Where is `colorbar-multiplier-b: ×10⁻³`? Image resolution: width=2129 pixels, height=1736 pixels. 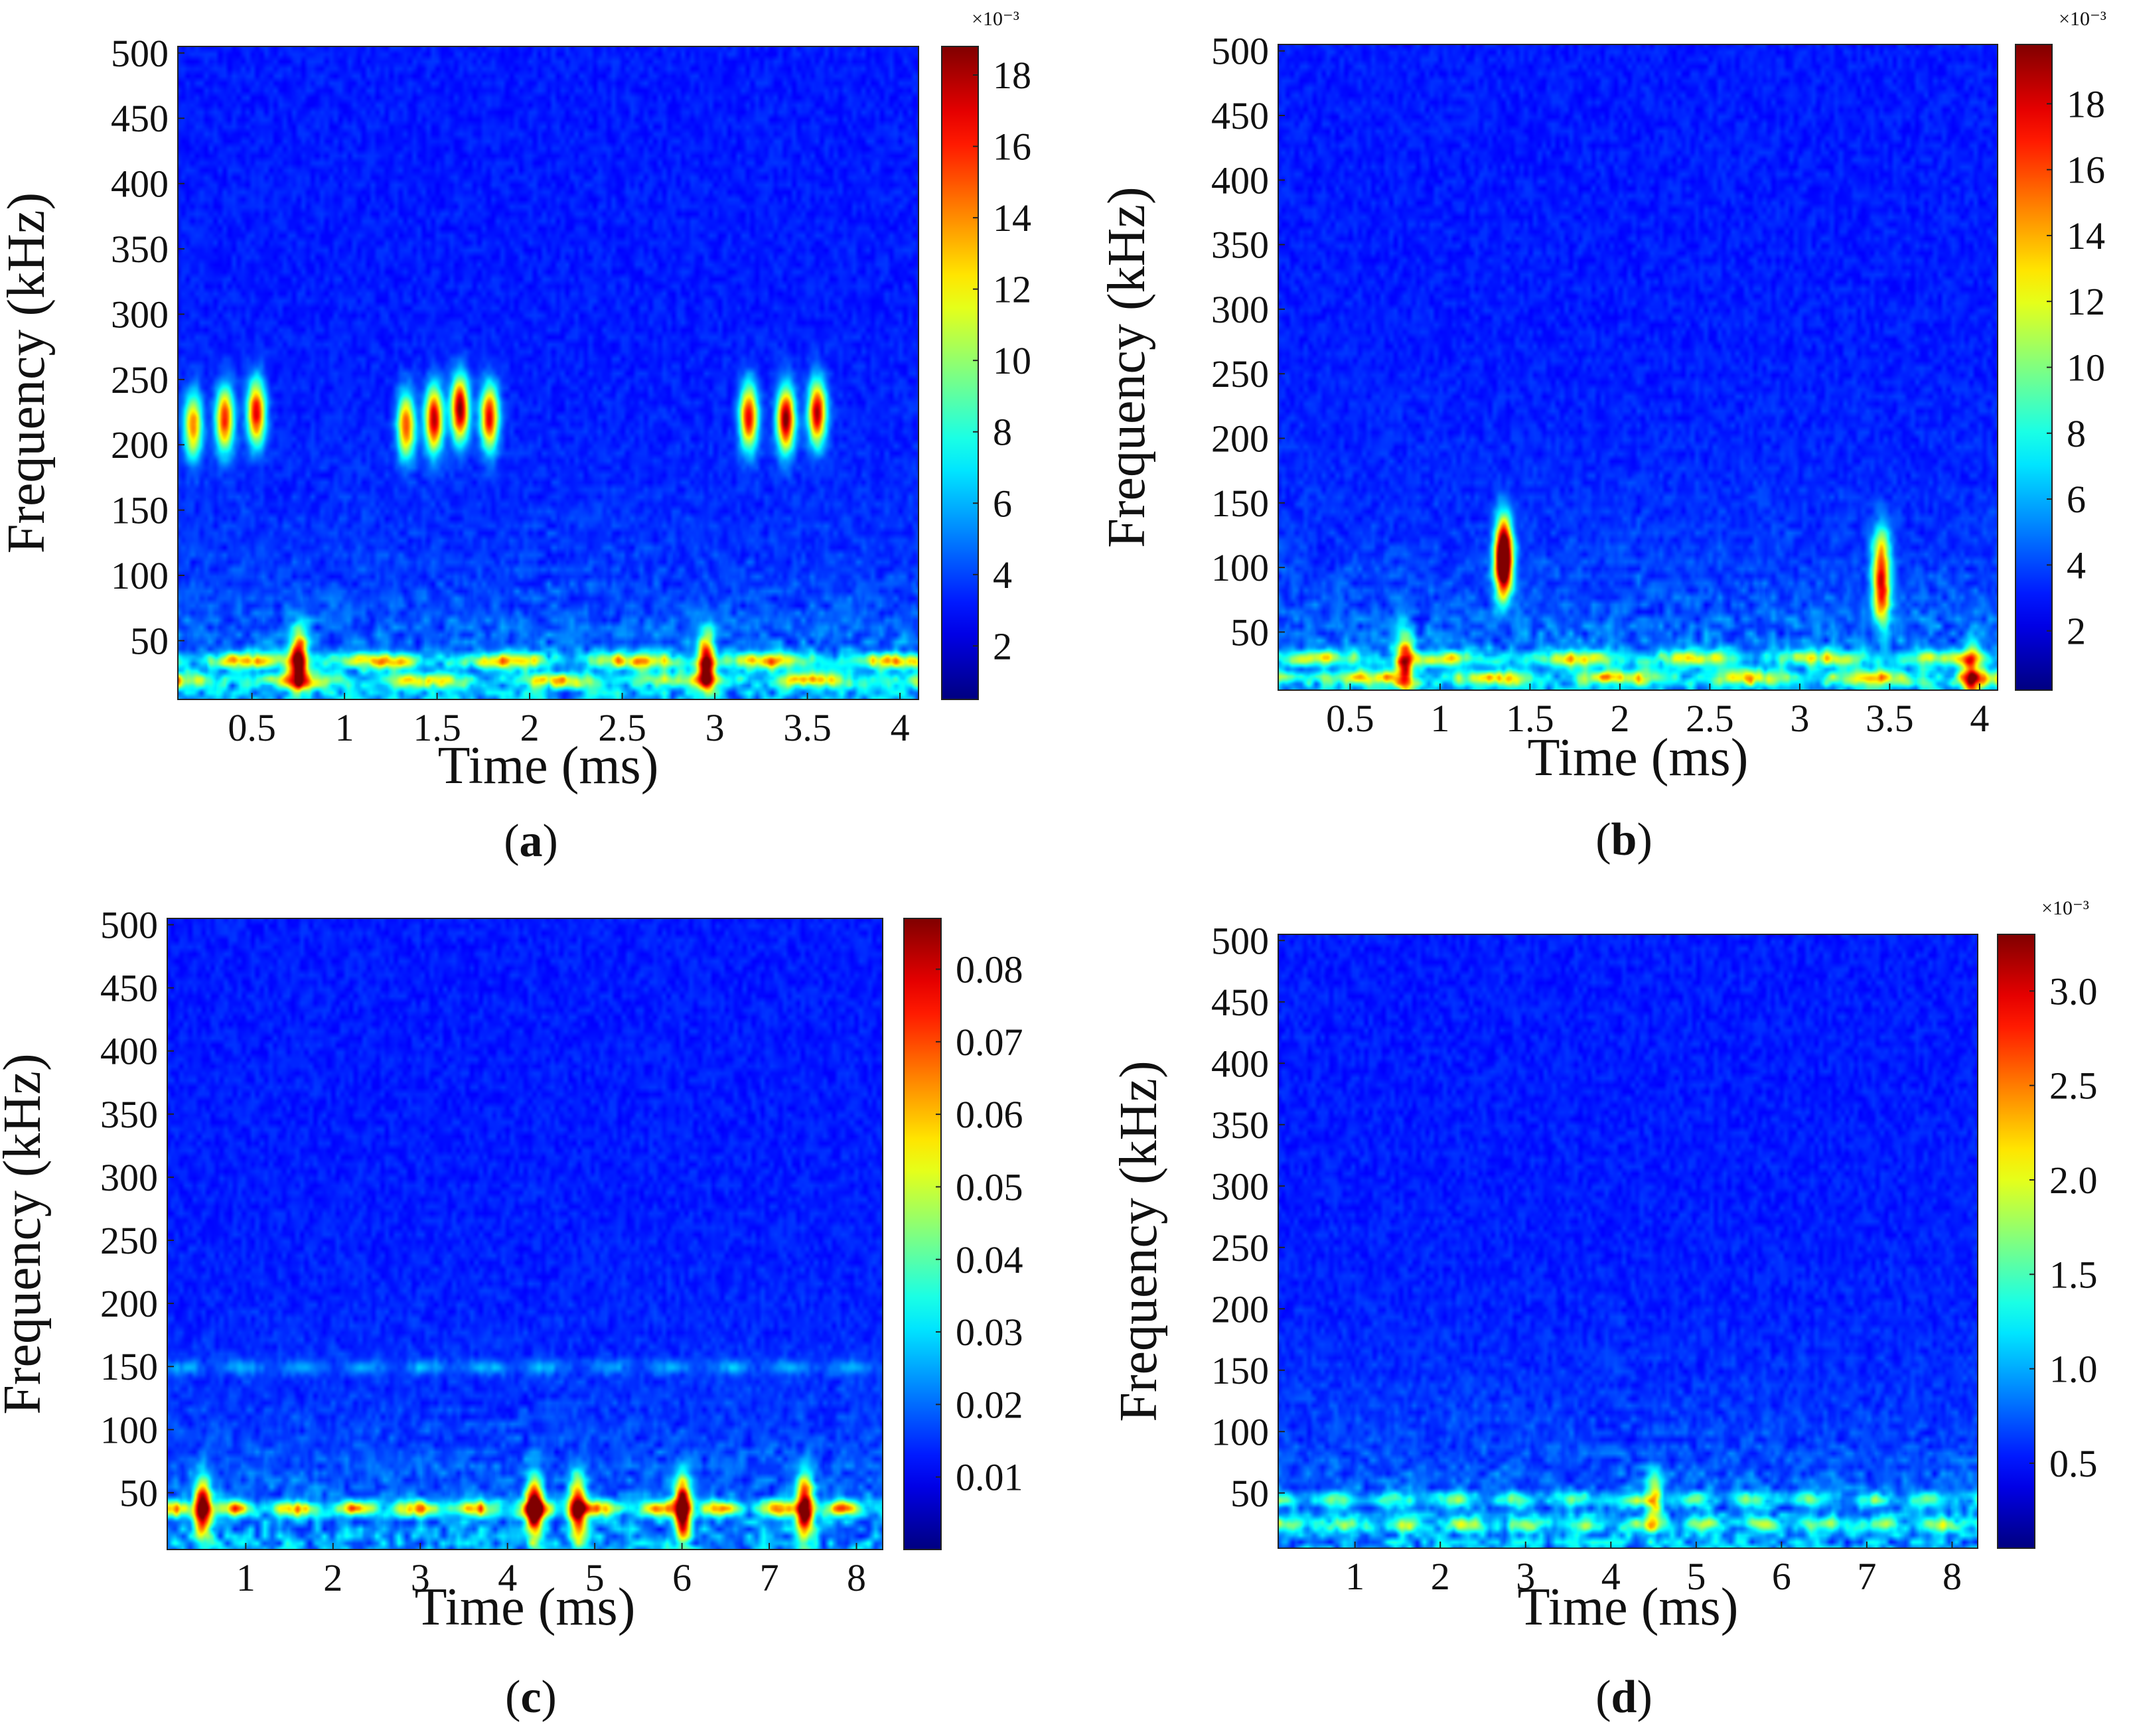
colorbar-multiplier-b: ×10⁻³ is located at coordinates (2082, 19).